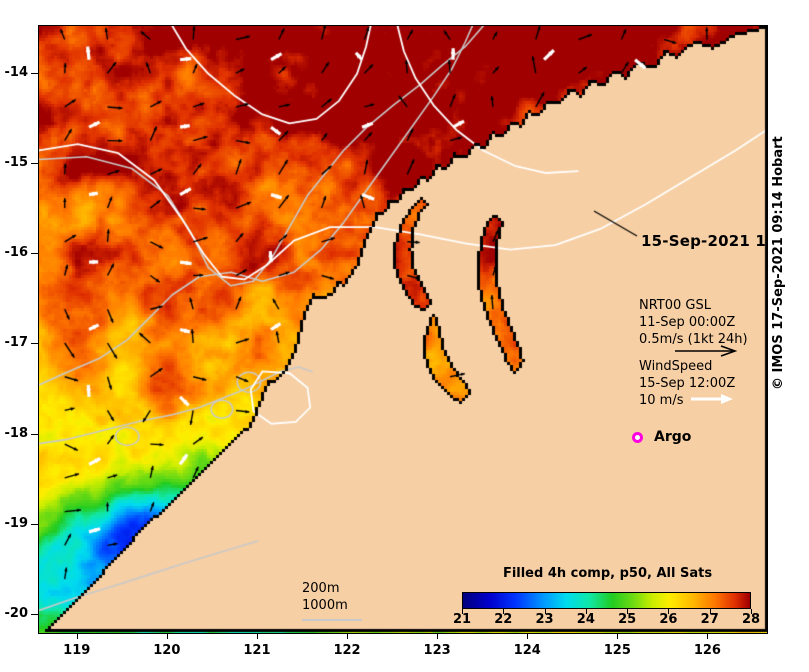 This screenshot has width=809, height=672. What do you see at coordinates (585, 619) in the screenshot?
I see `colorbar-tick-label: 24` at bounding box center [585, 619].